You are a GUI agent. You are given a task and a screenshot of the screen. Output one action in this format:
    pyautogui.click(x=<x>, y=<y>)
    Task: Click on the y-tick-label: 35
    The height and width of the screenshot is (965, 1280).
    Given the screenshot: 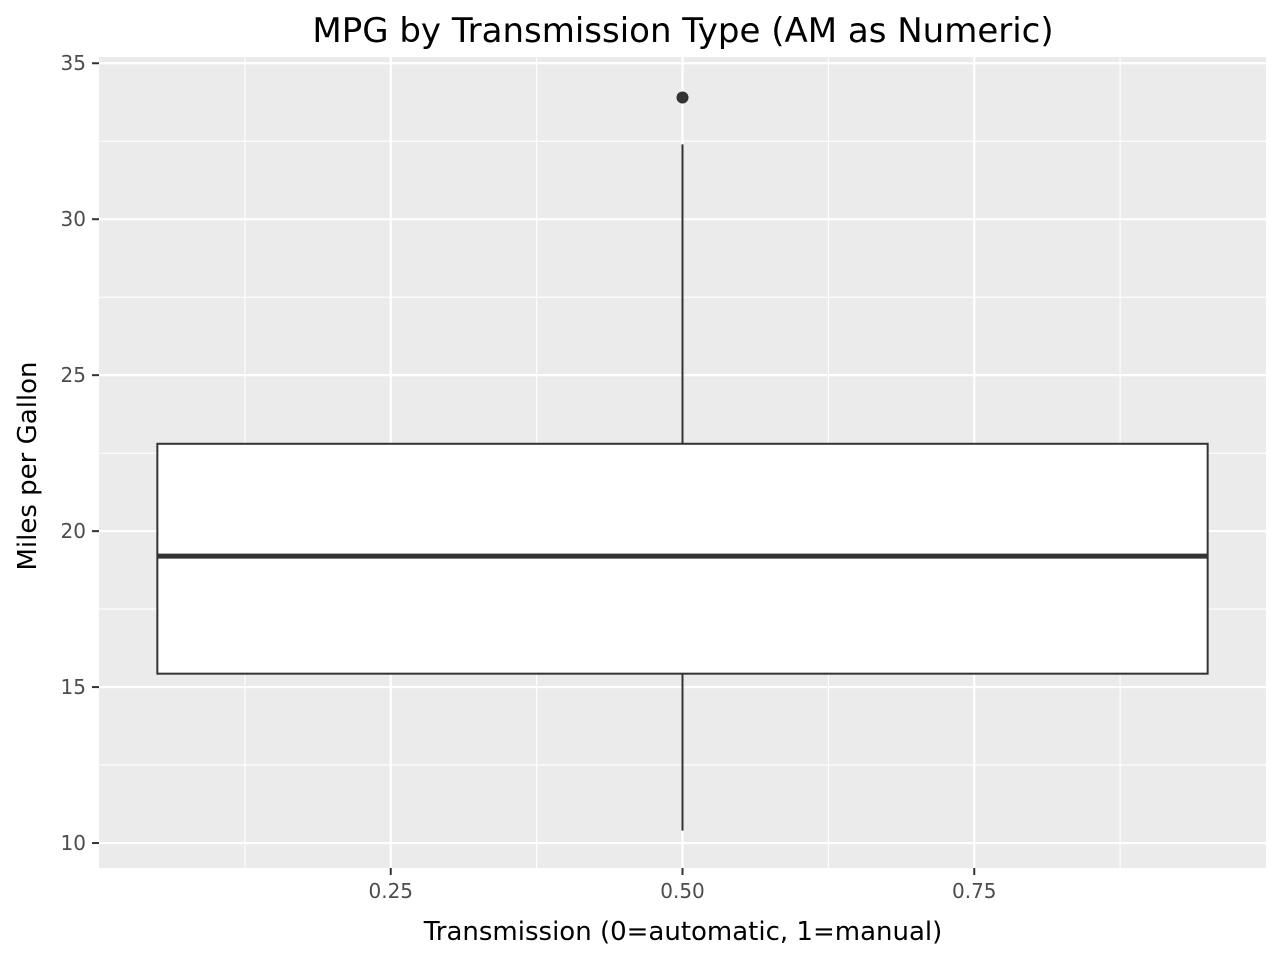 What is the action you would take?
    pyautogui.click(x=73, y=63)
    